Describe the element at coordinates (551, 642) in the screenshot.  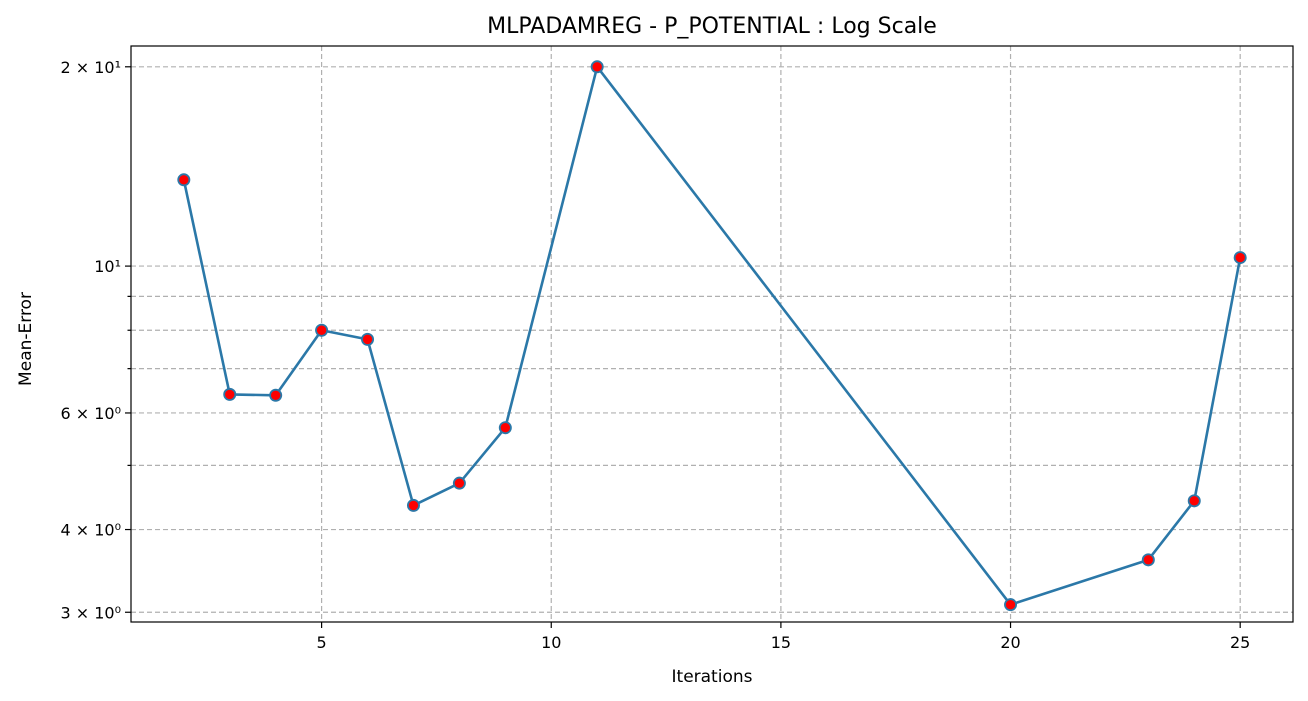
I see `x-tick-label: 10` at that location.